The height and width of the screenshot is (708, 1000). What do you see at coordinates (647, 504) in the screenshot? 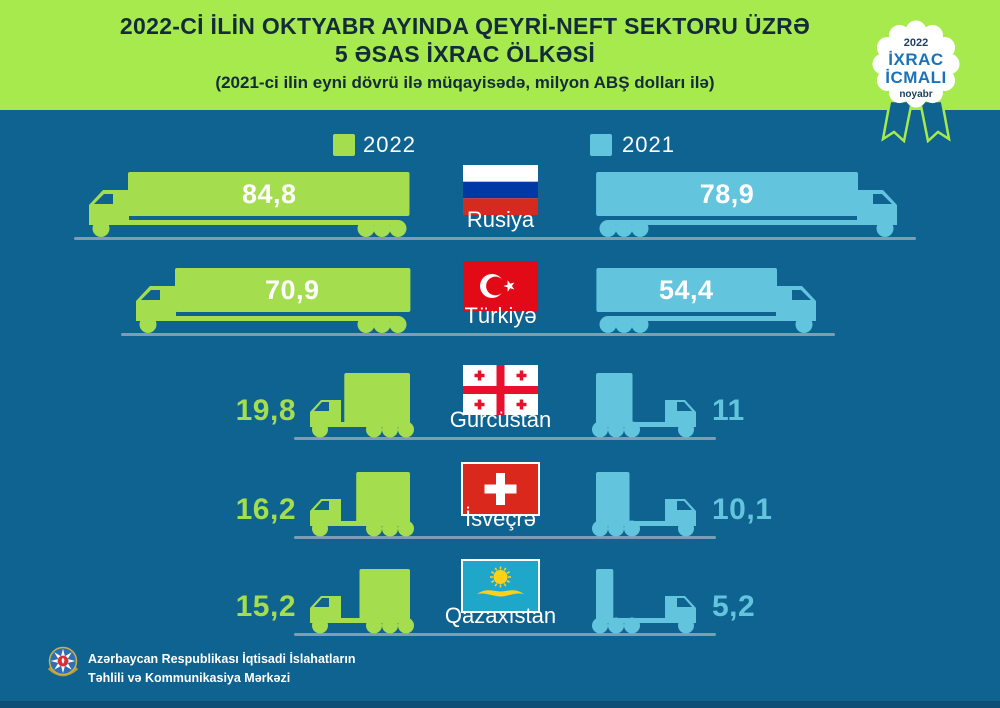
I see `truck-2021-switzerland` at bounding box center [647, 504].